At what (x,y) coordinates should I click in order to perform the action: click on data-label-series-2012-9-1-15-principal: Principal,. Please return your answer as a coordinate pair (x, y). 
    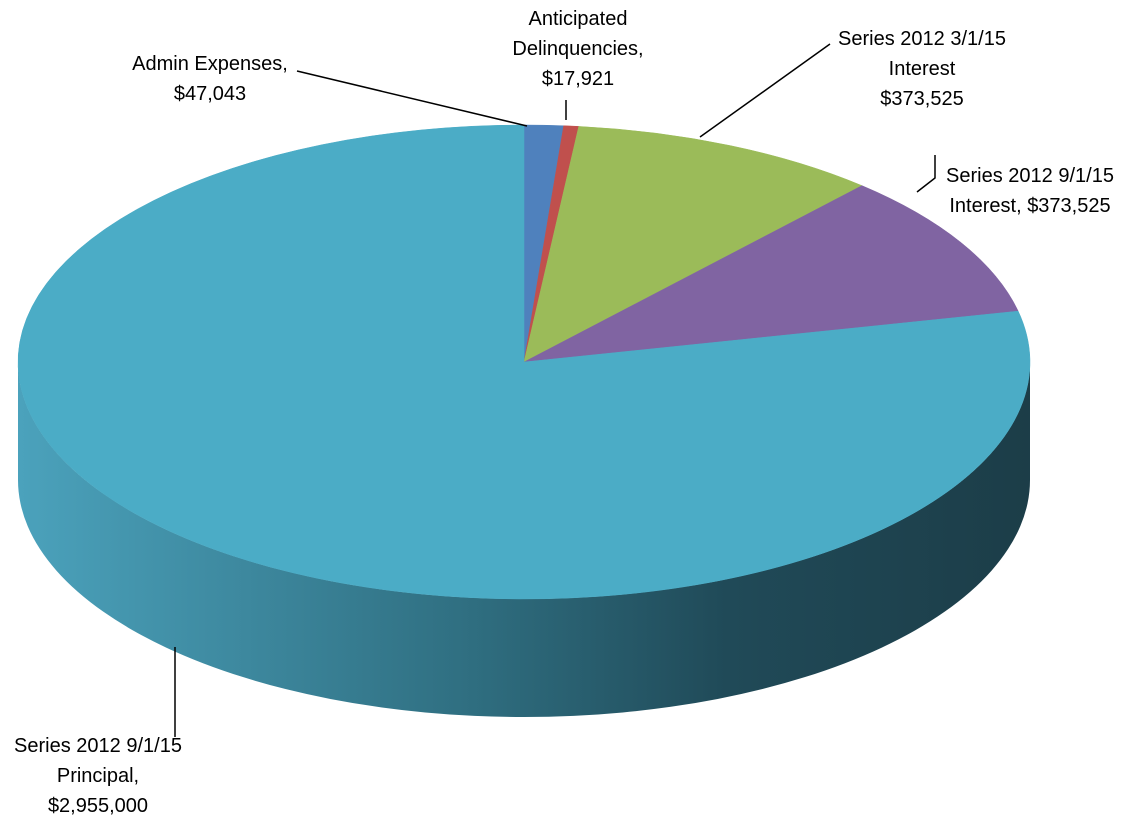
    Looking at the image, I should click on (98, 776).